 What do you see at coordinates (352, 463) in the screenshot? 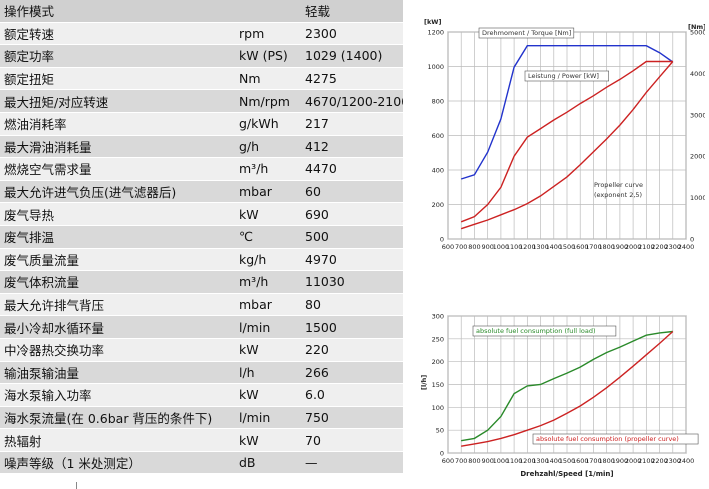
I see `value-cell: —` at bounding box center [352, 463].